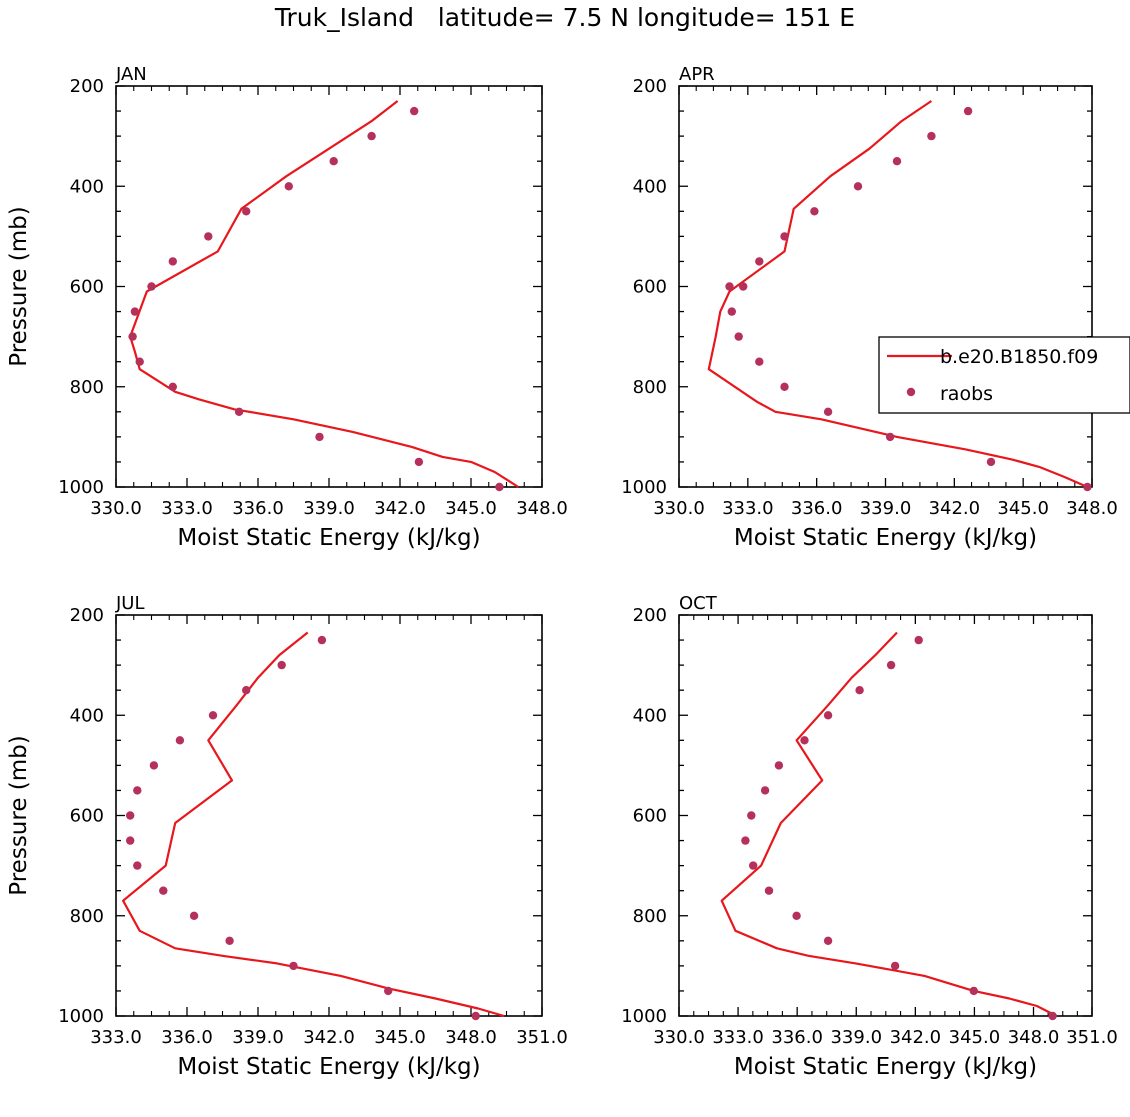 The width and height of the screenshot is (1130, 1117). I want to click on legend-box, so click(1004, 375).